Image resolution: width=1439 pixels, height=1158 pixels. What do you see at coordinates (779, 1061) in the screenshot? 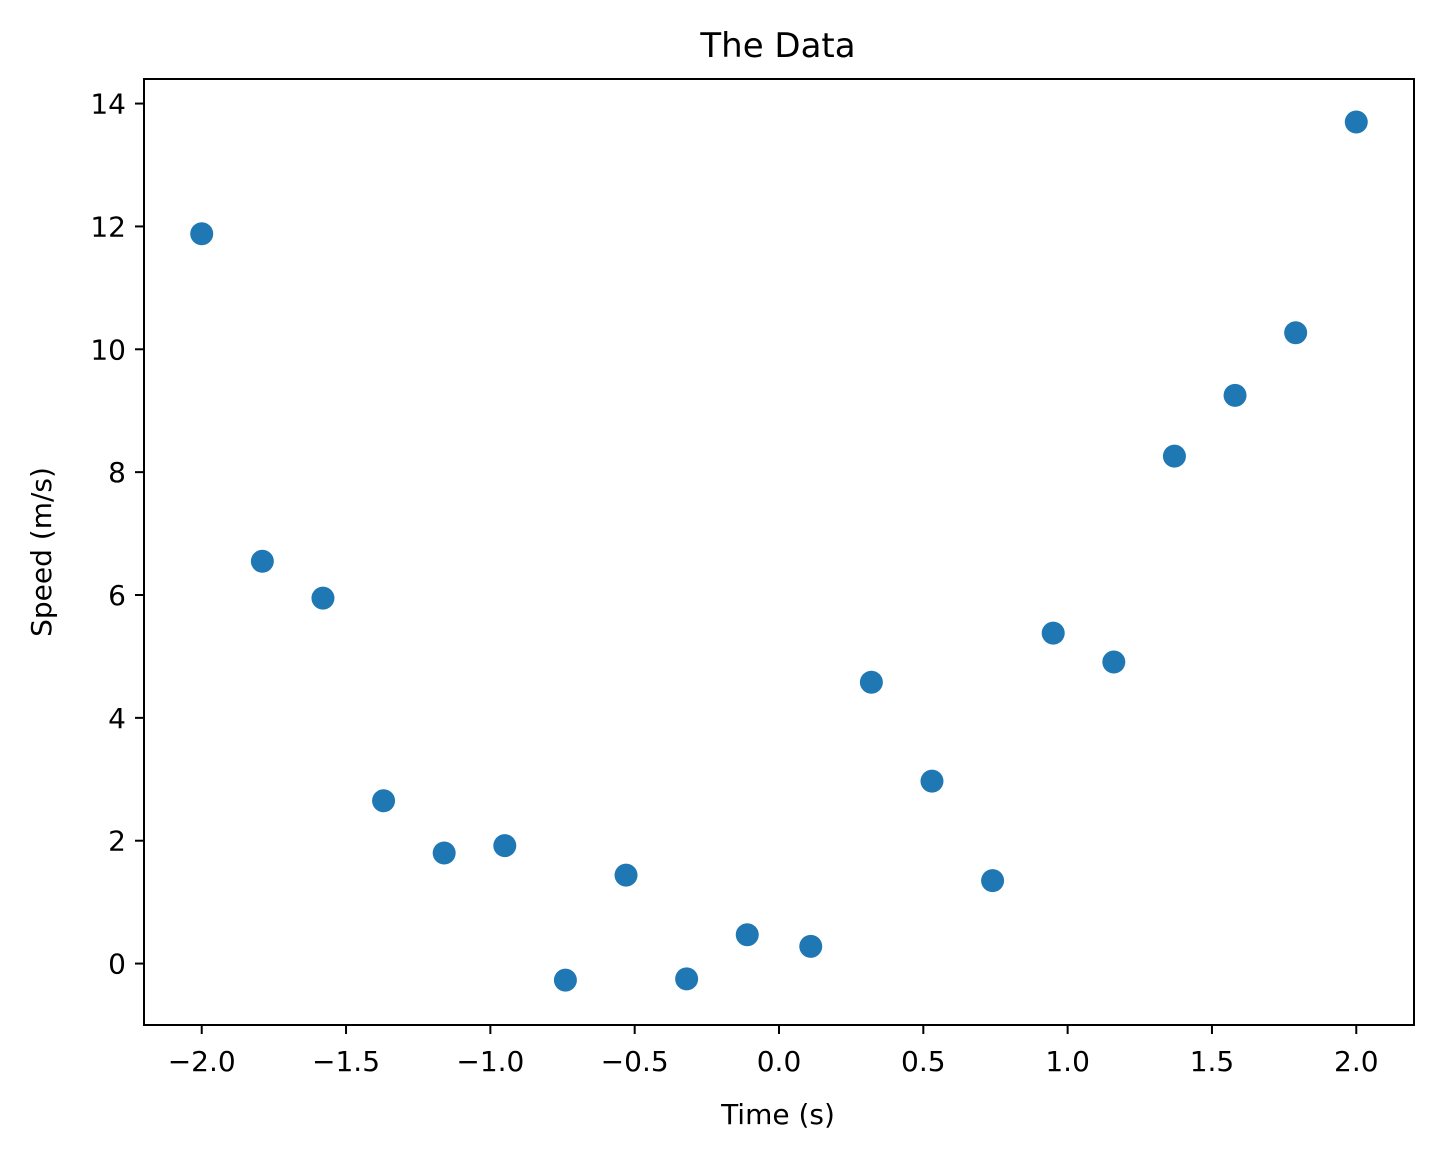
I see `x-tick-label: 0.0` at bounding box center [779, 1061].